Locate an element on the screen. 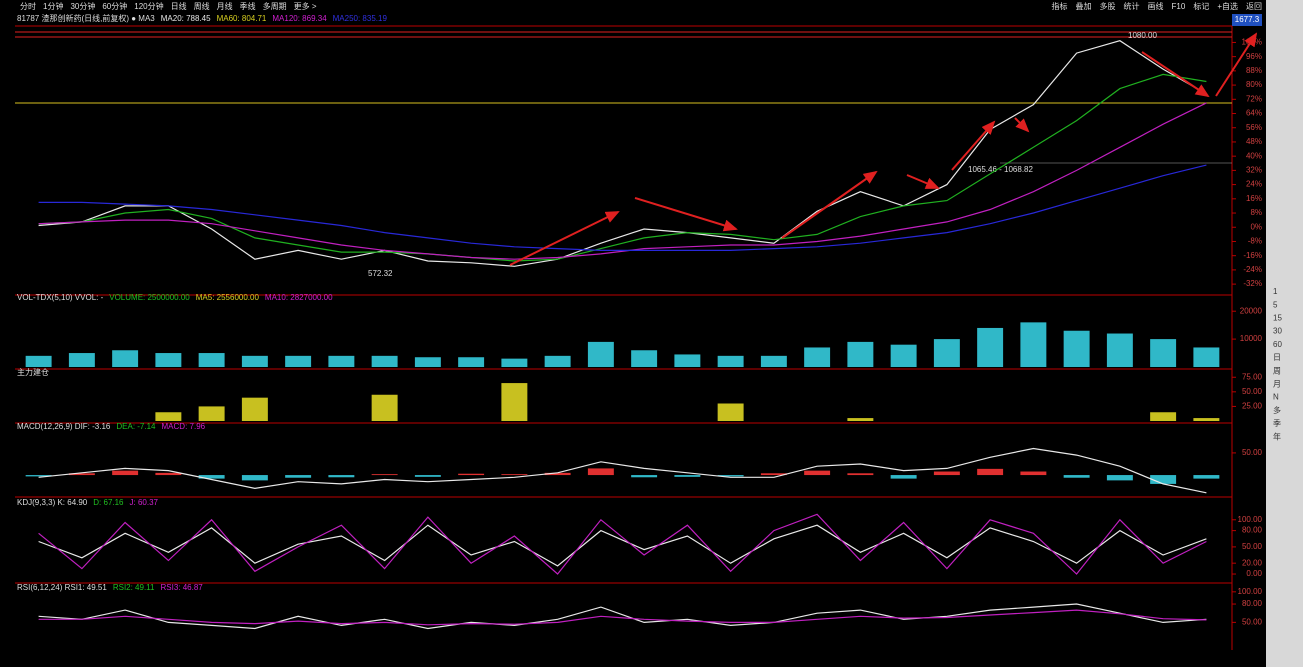 This screenshot has width=1303, height=667. sidebar-button: 季 is located at coordinates (1277, 423).